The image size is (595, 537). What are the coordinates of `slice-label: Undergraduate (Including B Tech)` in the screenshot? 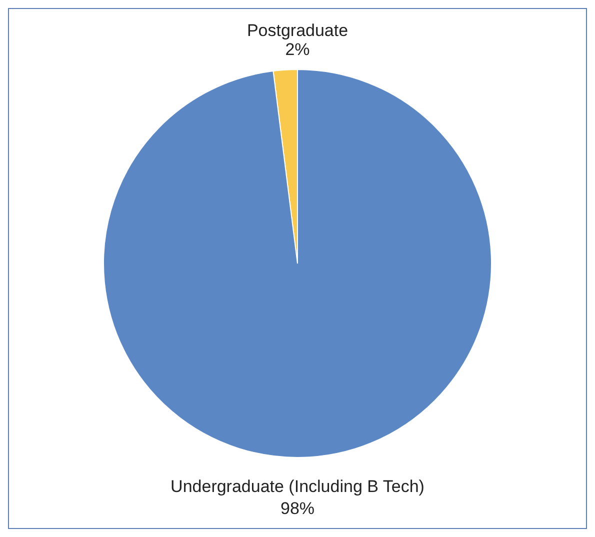 It's located at (297, 486).